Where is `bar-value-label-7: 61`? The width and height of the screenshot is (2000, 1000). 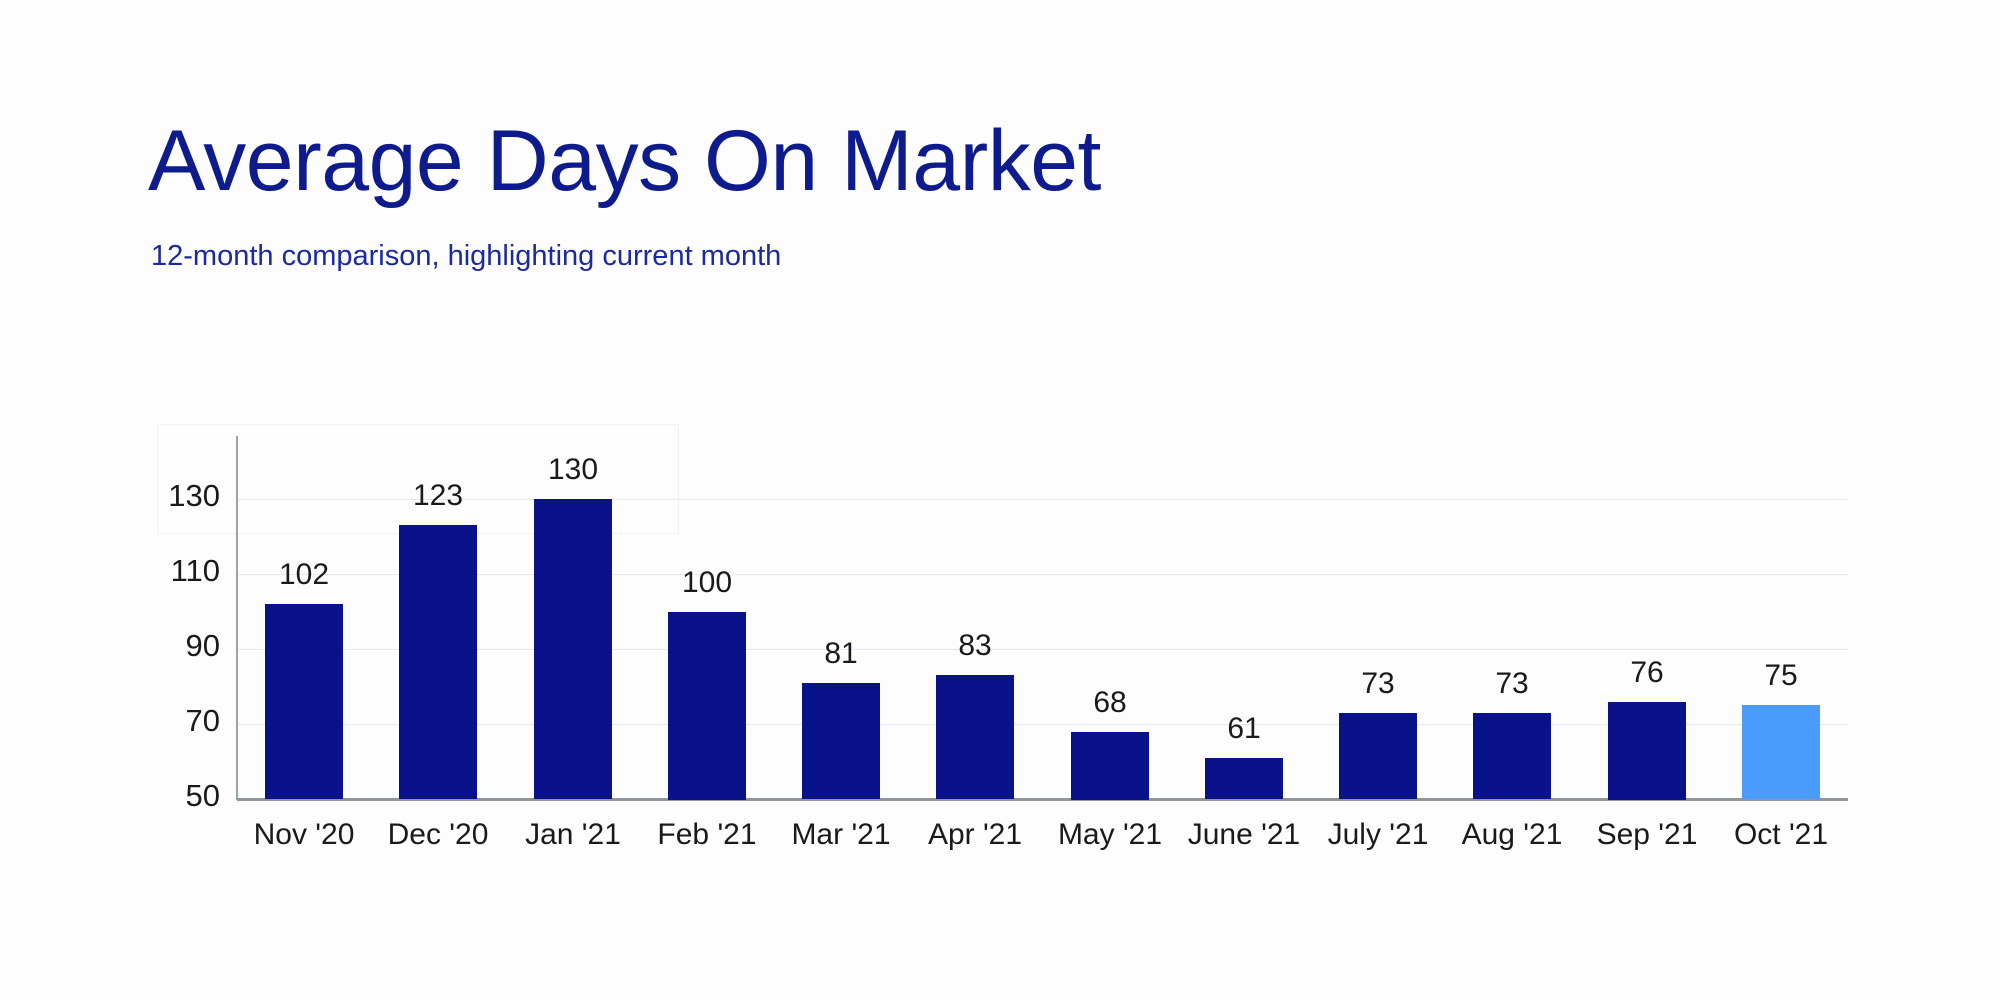 bar-value-label-7: 61 is located at coordinates (1244, 728).